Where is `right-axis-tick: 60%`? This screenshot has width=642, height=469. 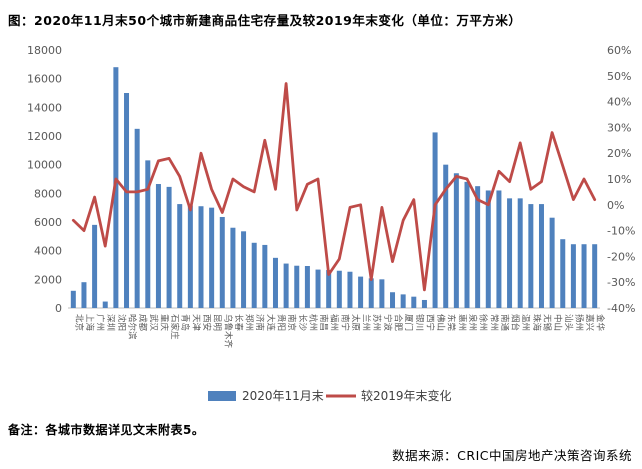 right-axis-tick: 60% is located at coordinates (619, 50).